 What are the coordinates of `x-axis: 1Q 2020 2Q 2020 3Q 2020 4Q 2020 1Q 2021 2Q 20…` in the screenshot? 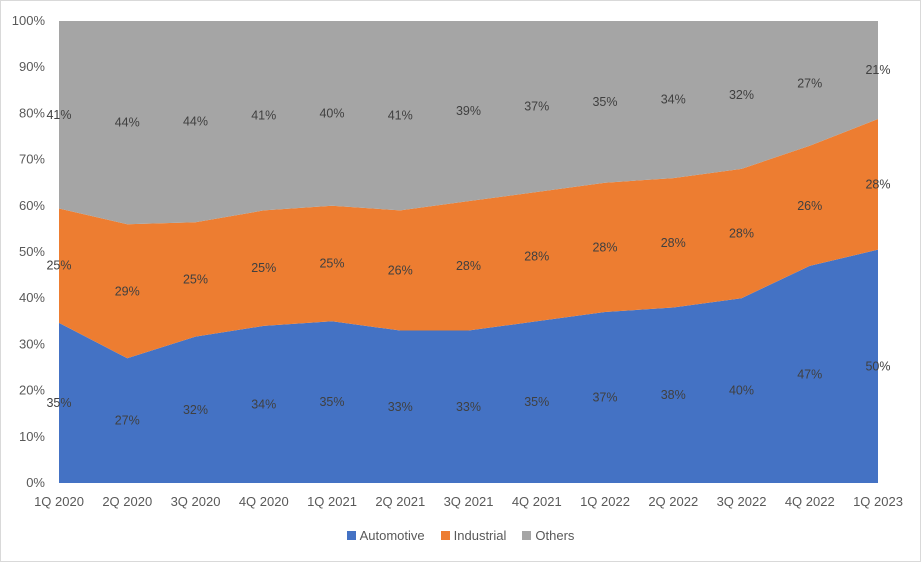 It's located at (468, 501).